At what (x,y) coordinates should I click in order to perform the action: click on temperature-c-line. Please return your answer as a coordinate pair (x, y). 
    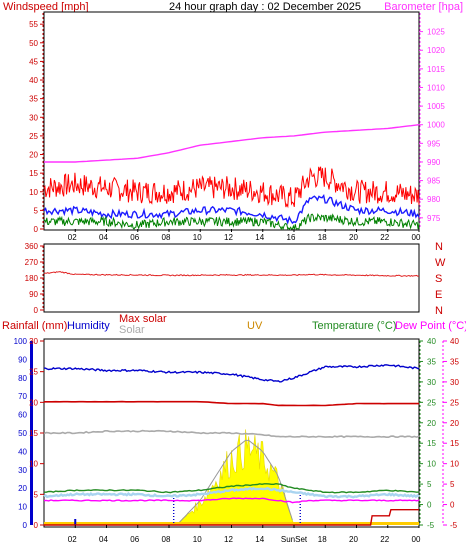
    Looking at the image, I should click on (232, 488).